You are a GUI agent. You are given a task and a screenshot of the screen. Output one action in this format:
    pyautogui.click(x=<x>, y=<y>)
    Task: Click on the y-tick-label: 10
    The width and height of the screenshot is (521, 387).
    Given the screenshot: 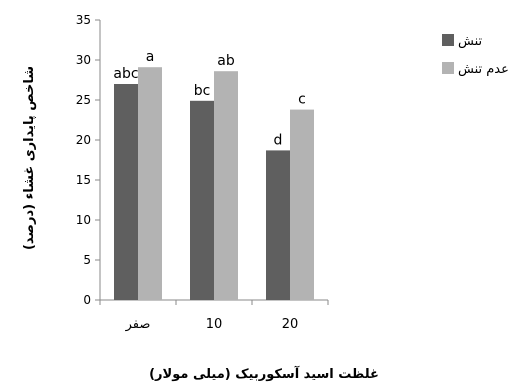 What is the action you would take?
    pyautogui.click(x=83, y=220)
    